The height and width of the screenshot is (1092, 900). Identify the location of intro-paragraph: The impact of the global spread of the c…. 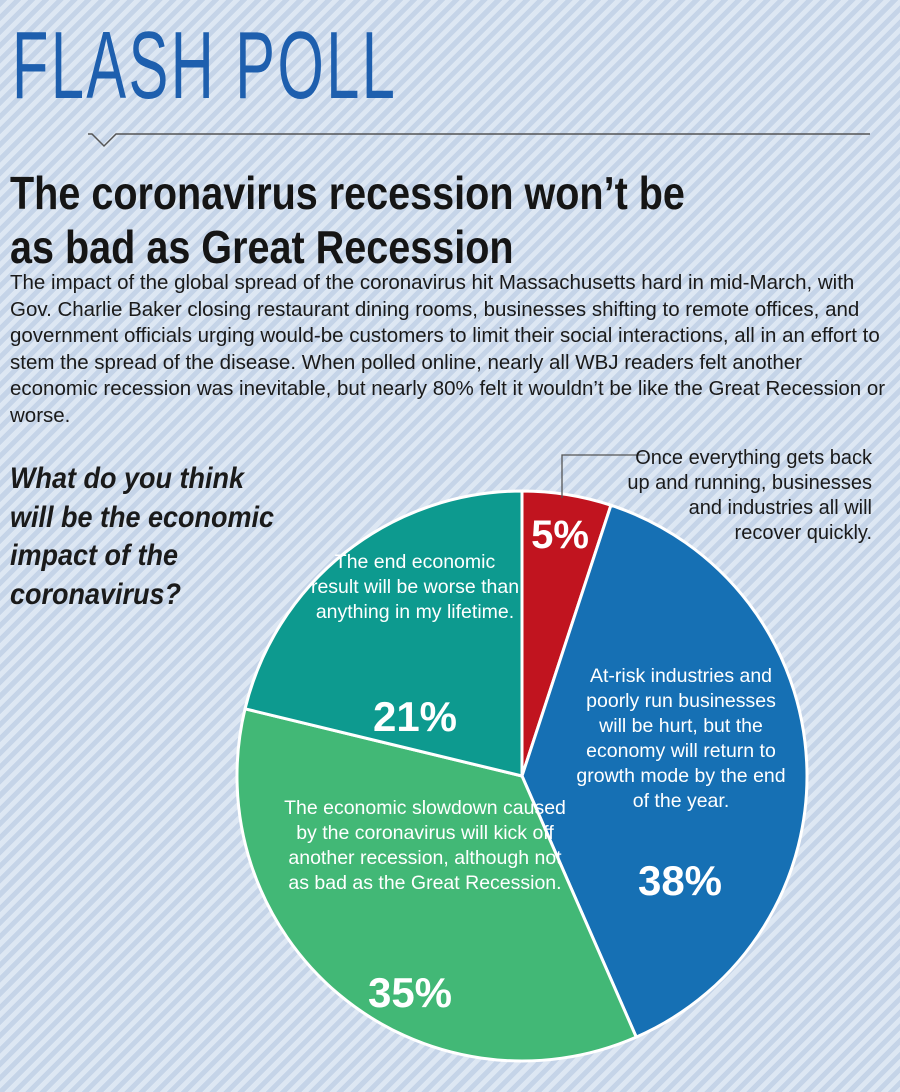
(448, 349).